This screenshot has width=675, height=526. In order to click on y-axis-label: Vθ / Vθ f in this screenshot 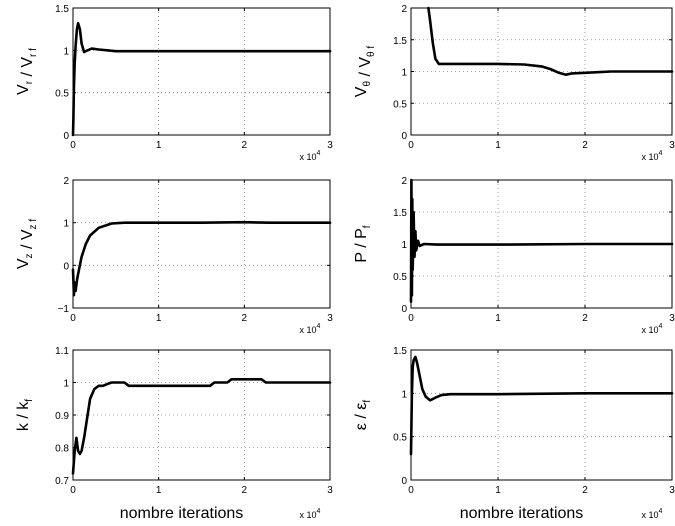, I will do `click(365, 72)`.